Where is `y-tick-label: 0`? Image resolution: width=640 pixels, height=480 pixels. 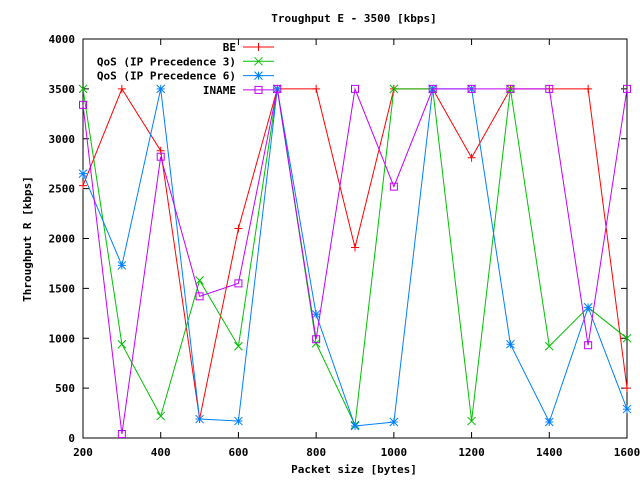
y-tick-label: 0 is located at coordinates (71, 438).